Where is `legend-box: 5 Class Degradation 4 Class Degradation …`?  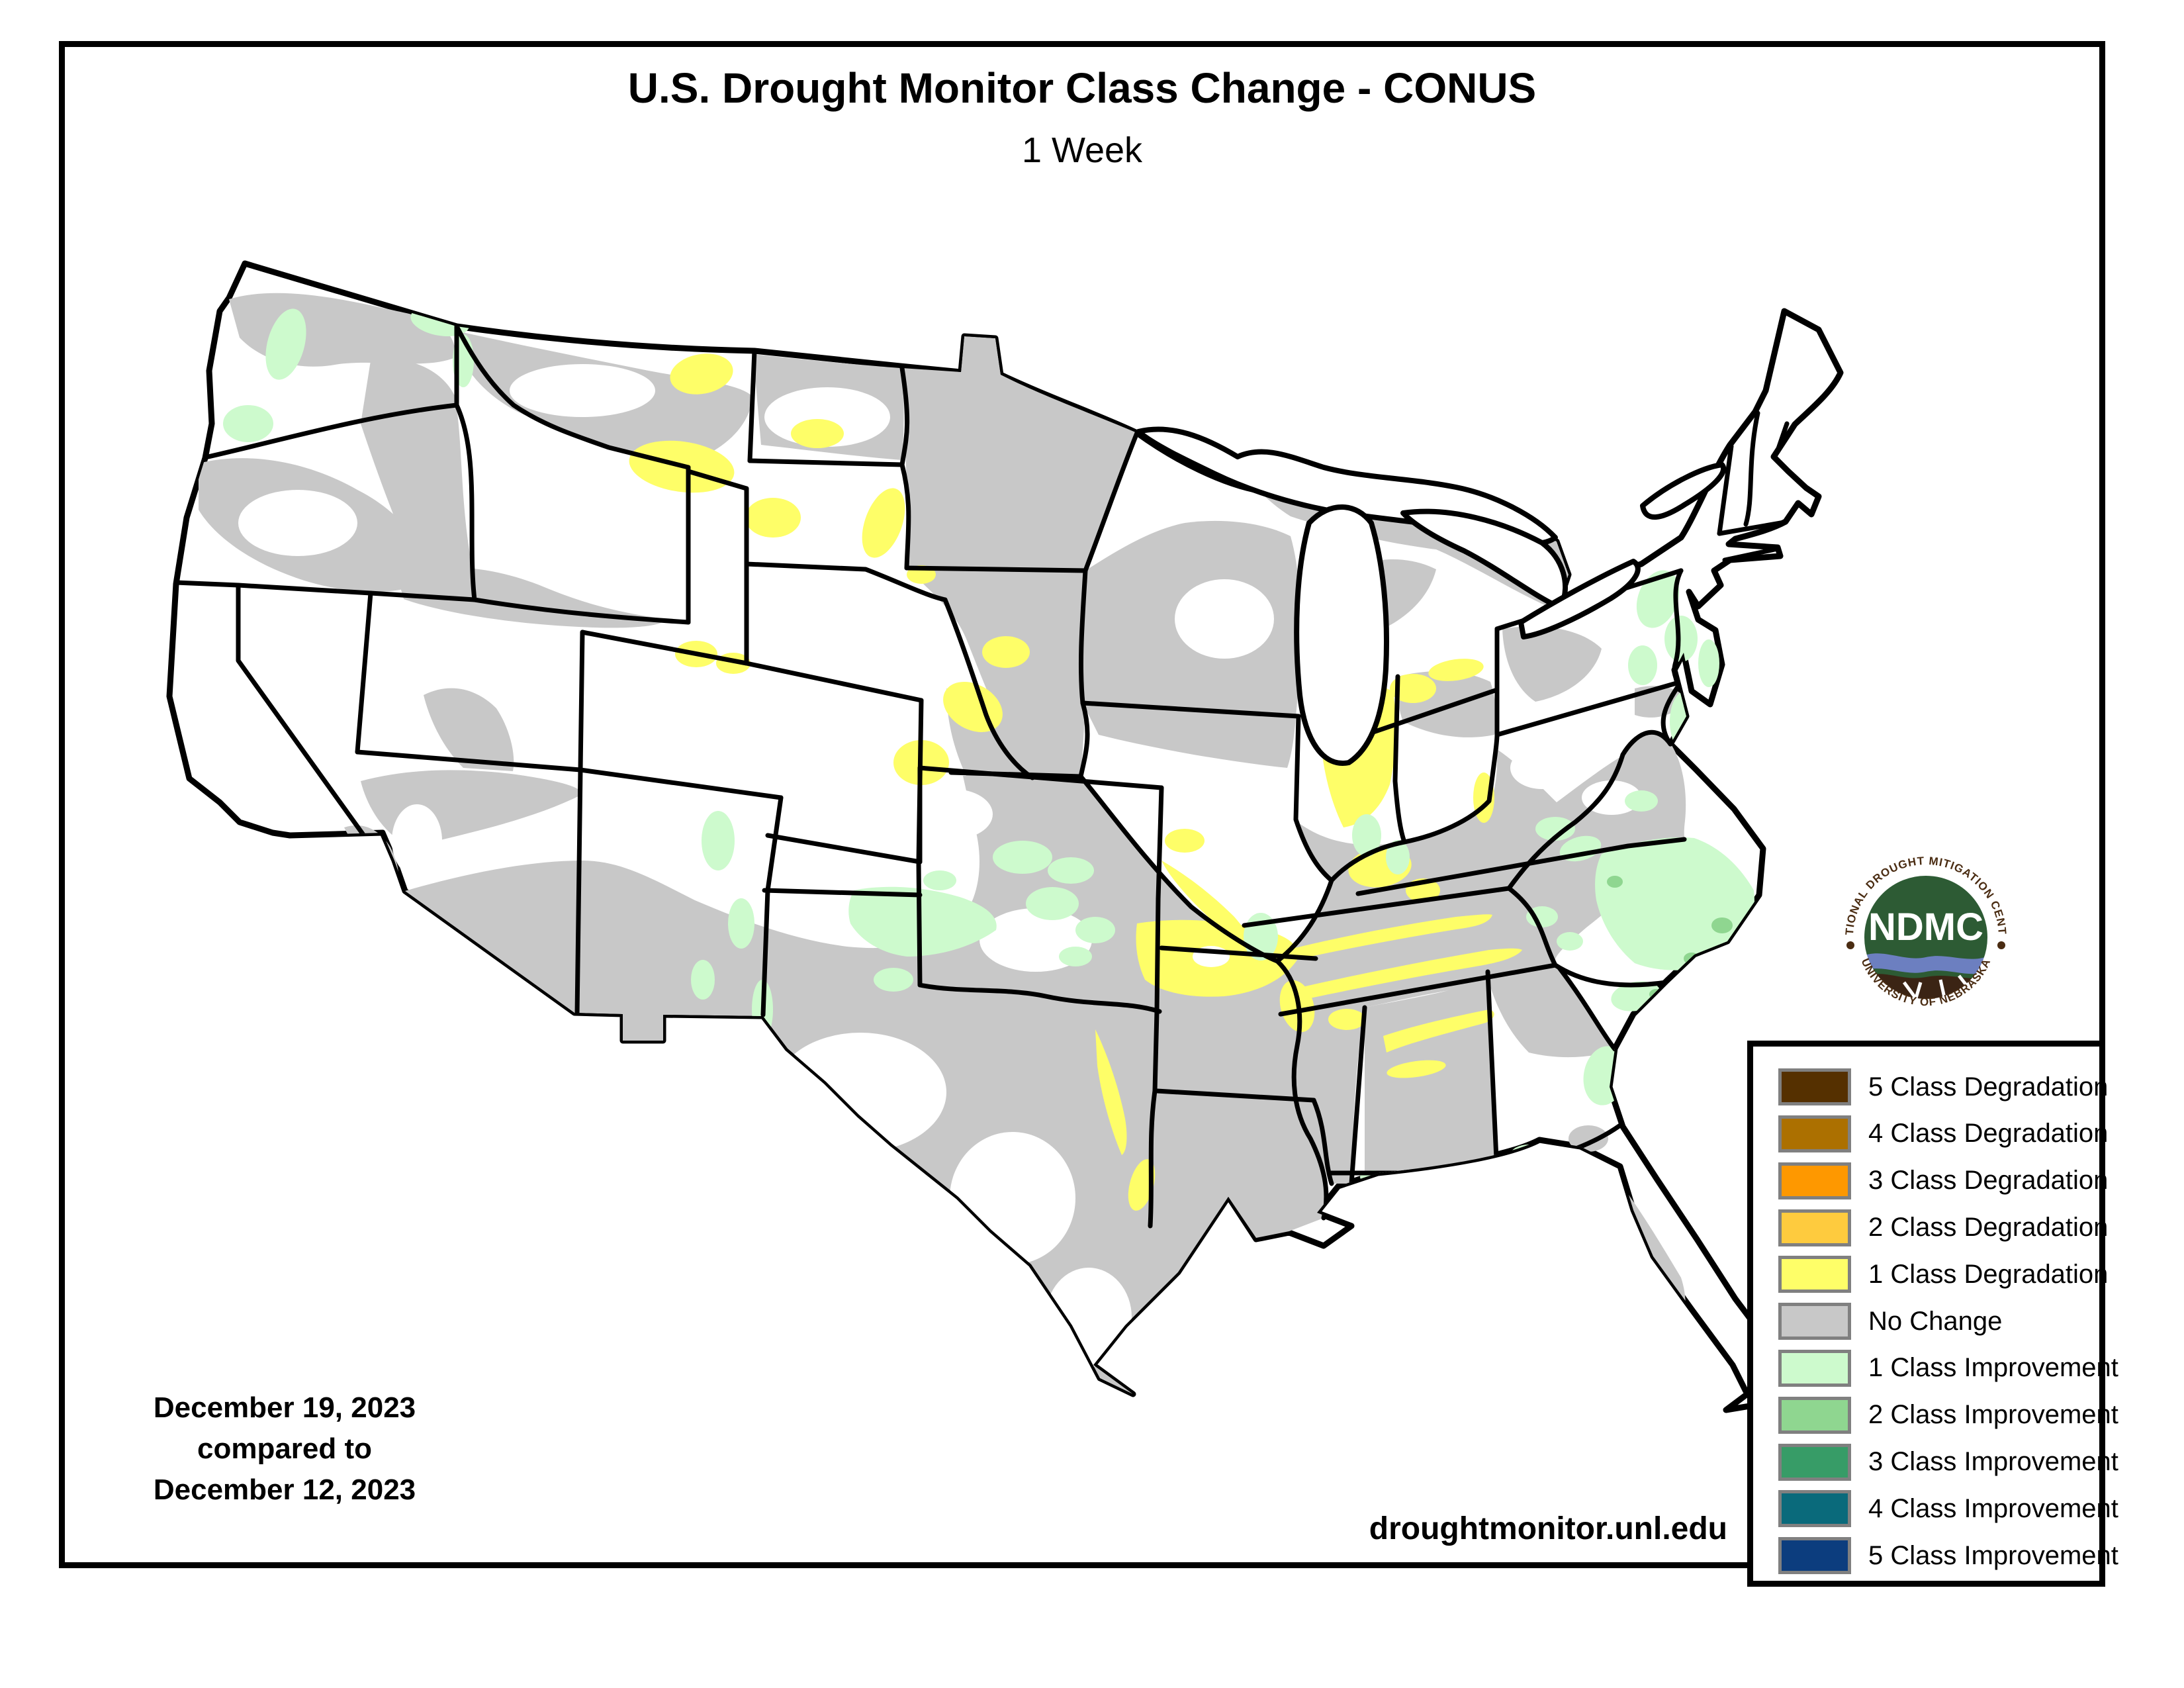 legend-box: 5 Class Degradation 4 Class Degradation … is located at coordinates (1932, 1314).